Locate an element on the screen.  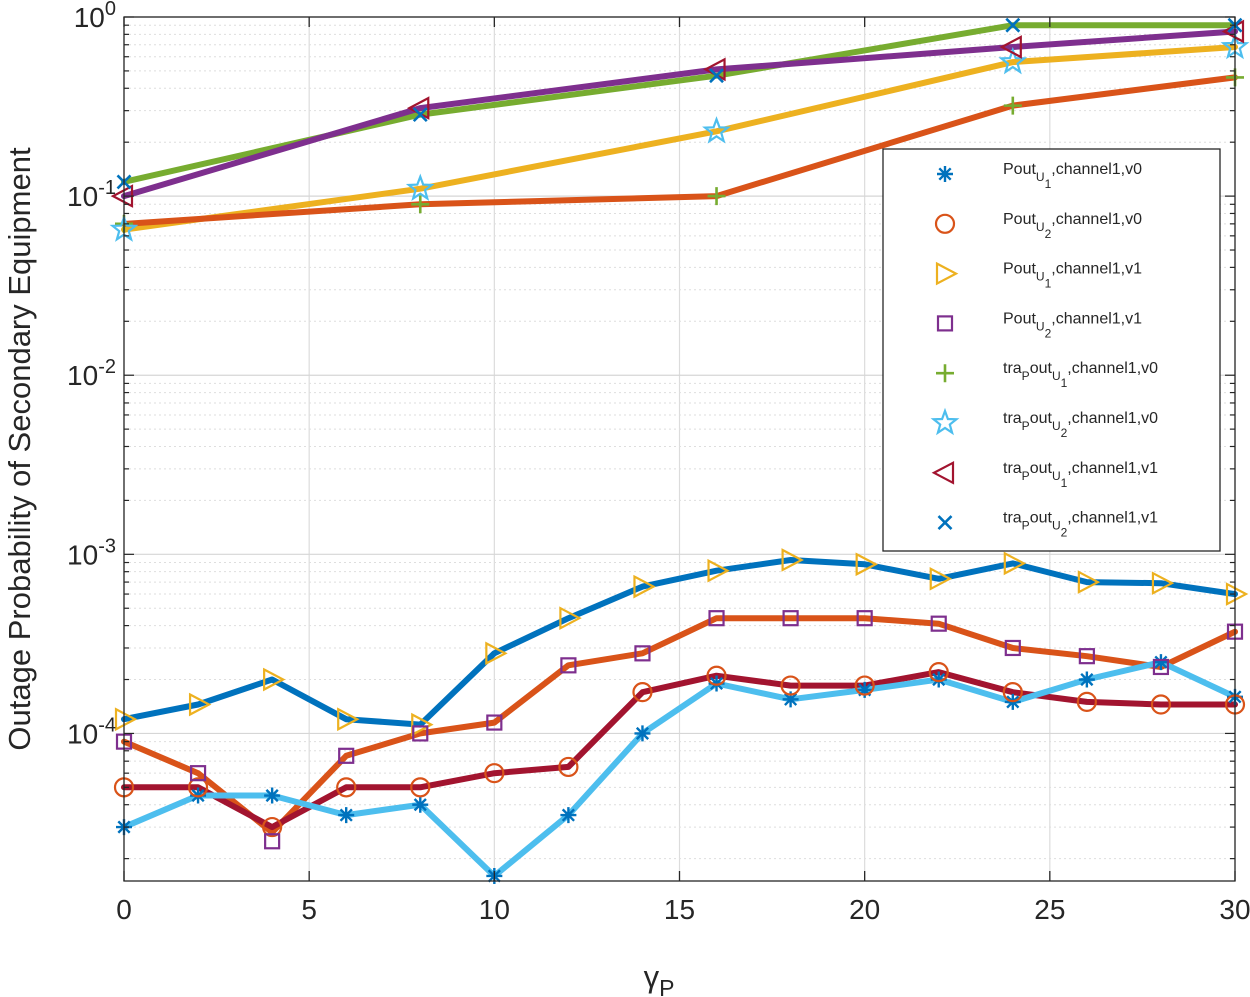
legend-label: PoutU1,channel1,v0 is located at coordinates (1072, 176).